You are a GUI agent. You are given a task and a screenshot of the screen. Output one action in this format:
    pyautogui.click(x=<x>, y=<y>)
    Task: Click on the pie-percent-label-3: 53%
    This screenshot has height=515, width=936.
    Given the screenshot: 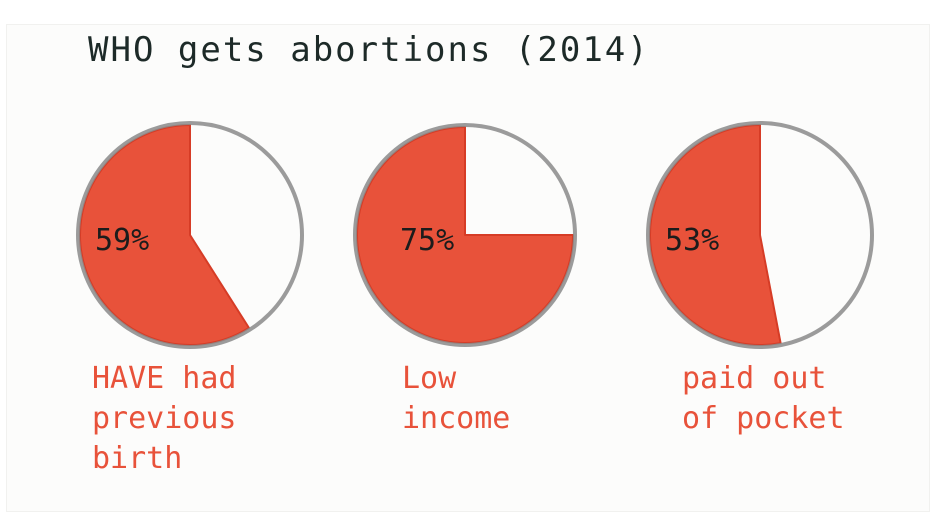 What is the action you would take?
    pyautogui.click(x=692, y=240)
    